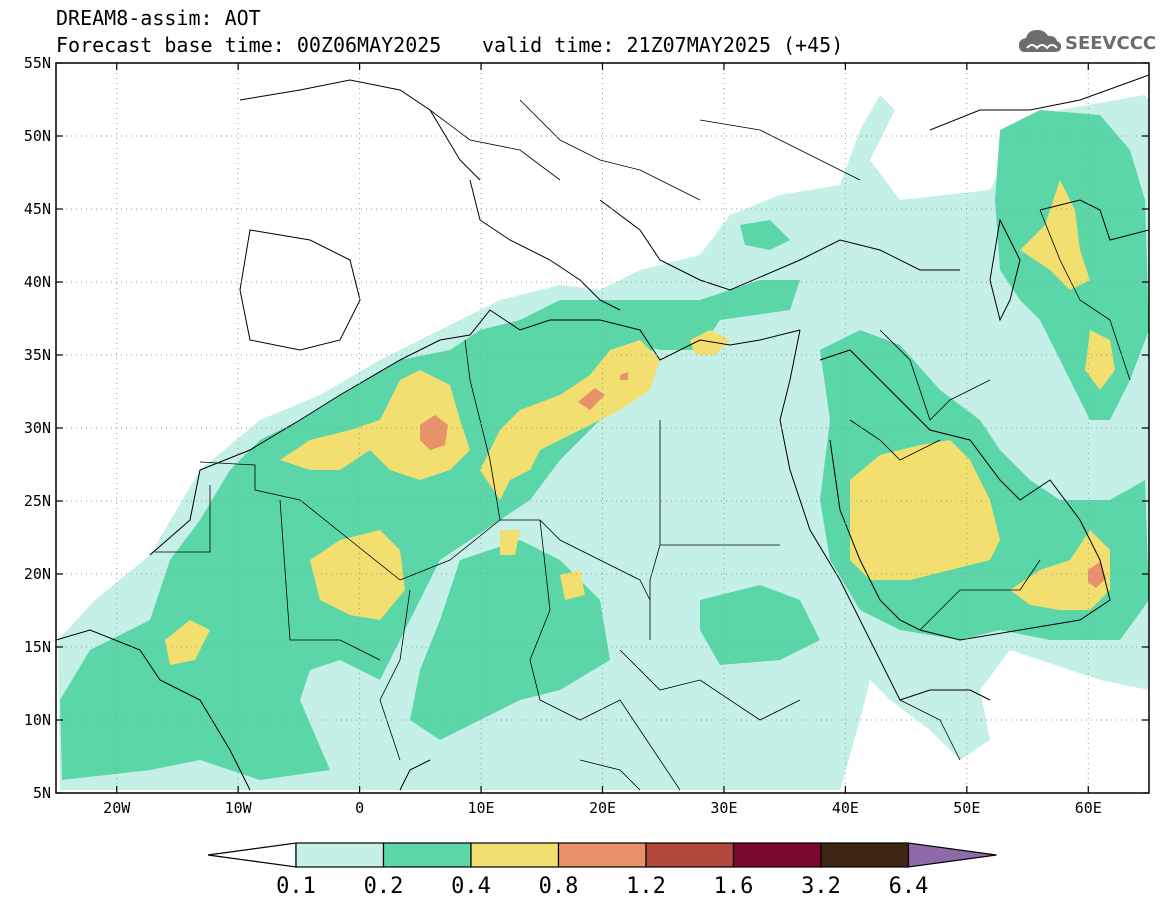 The height and width of the screenshot is (905, 1165). I want to click on seevccc-logo: SEEVCCC, so click(1087, 42).